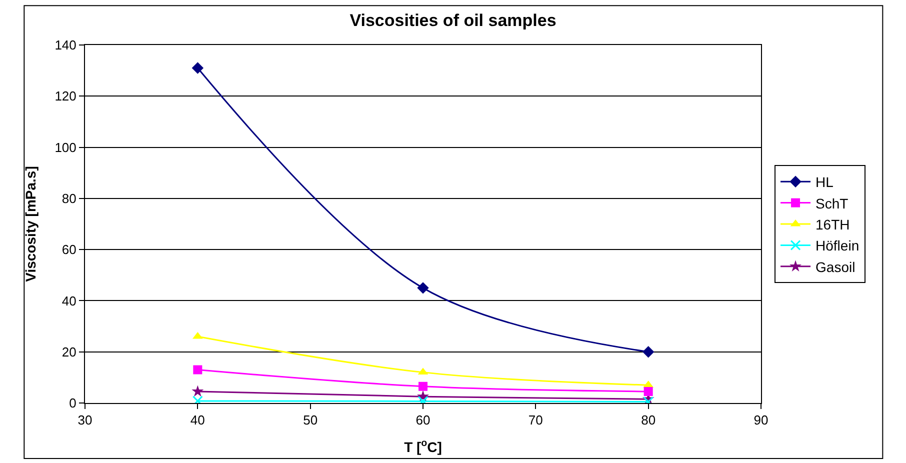 This screenshot has width=906, height=463. What do you see at coordinates (65, 96) in the screenshot?
I see `y-tick-label: 120` at bounding box center [65, 96].